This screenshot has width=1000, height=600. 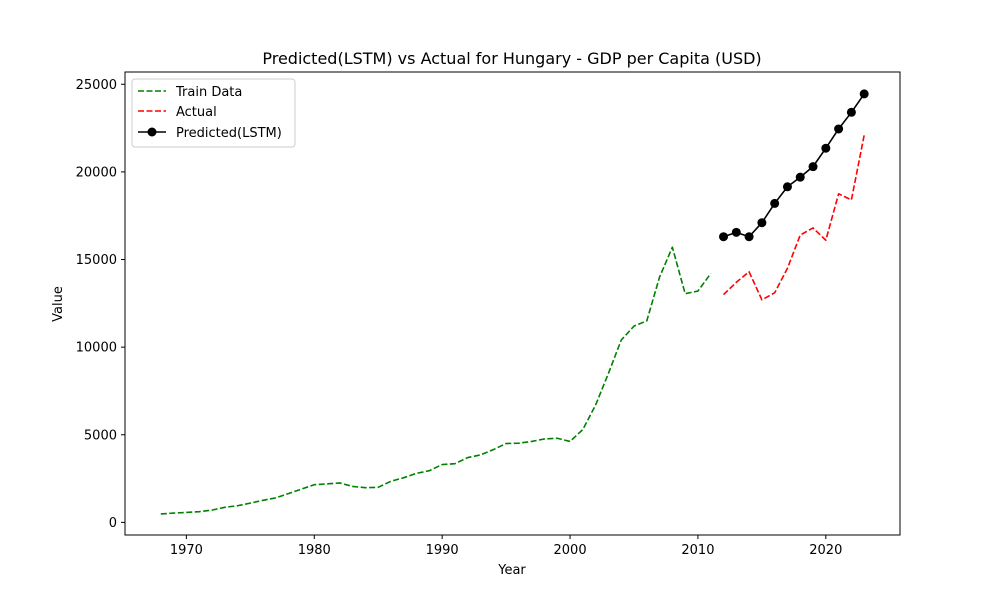 I want to click on y-tick-label: 10000, so click(x=96, y=348).